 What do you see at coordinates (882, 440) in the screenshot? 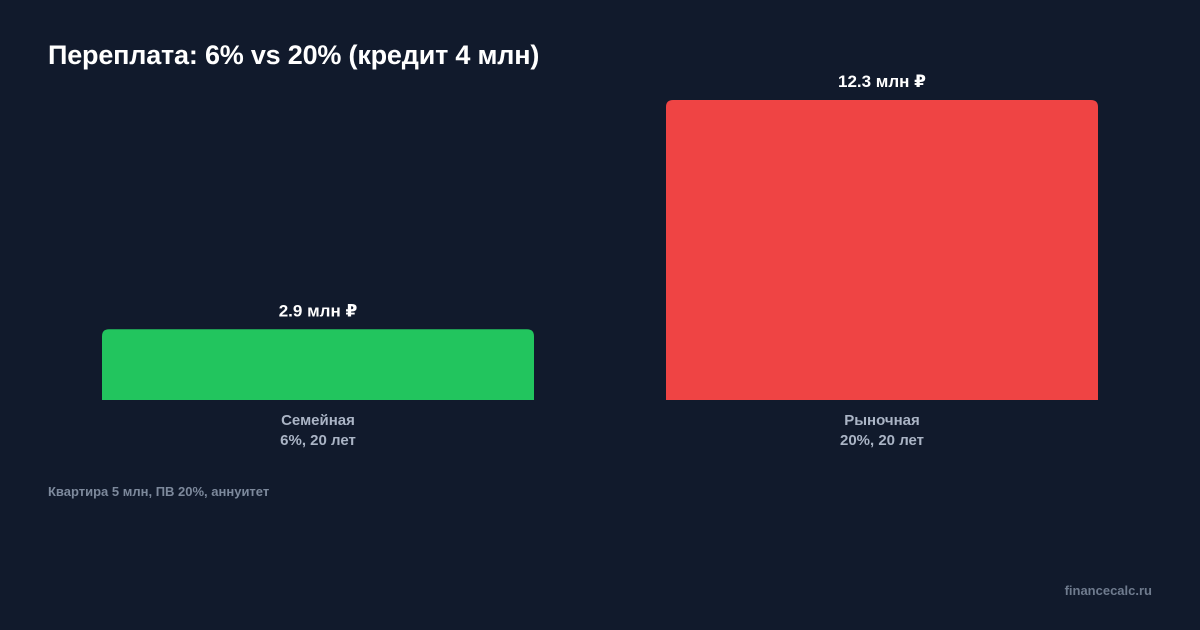
I see `category-sublabel-1: 20%, 20 лет` at bounding box center [882, 440].